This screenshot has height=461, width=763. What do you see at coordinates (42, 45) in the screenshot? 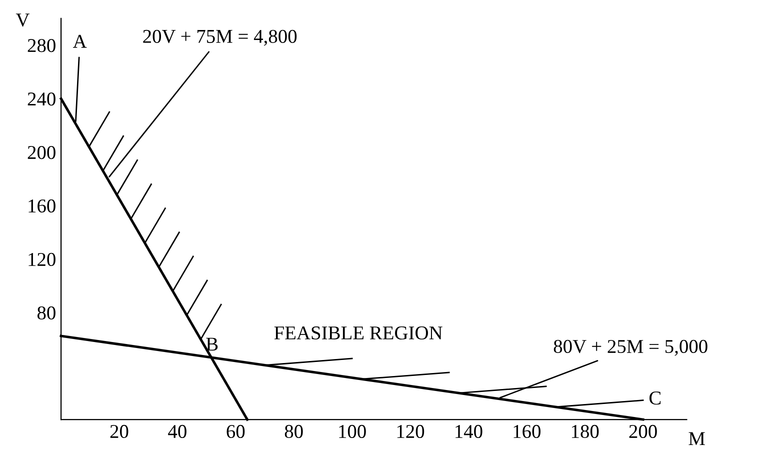
I see `y-tick-label: 280` at bounding box center [42, 45].